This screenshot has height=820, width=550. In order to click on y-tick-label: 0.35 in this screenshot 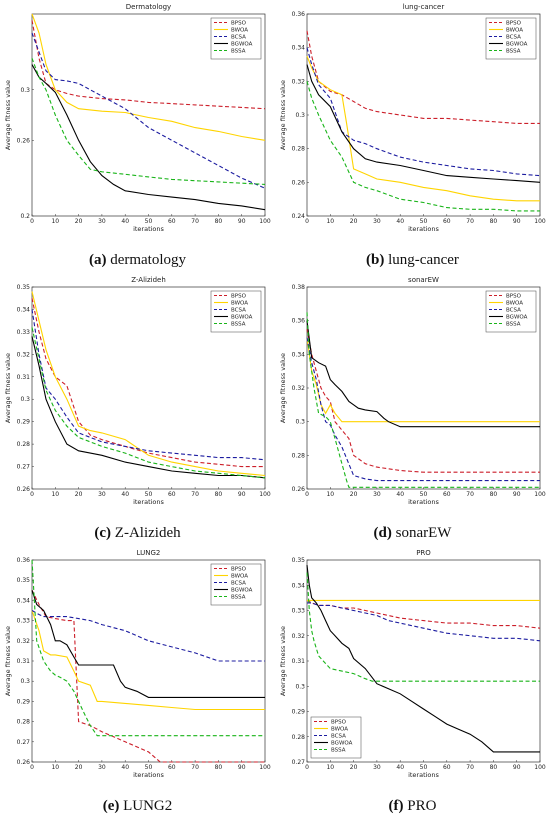, I will do `click(24, 580)`.